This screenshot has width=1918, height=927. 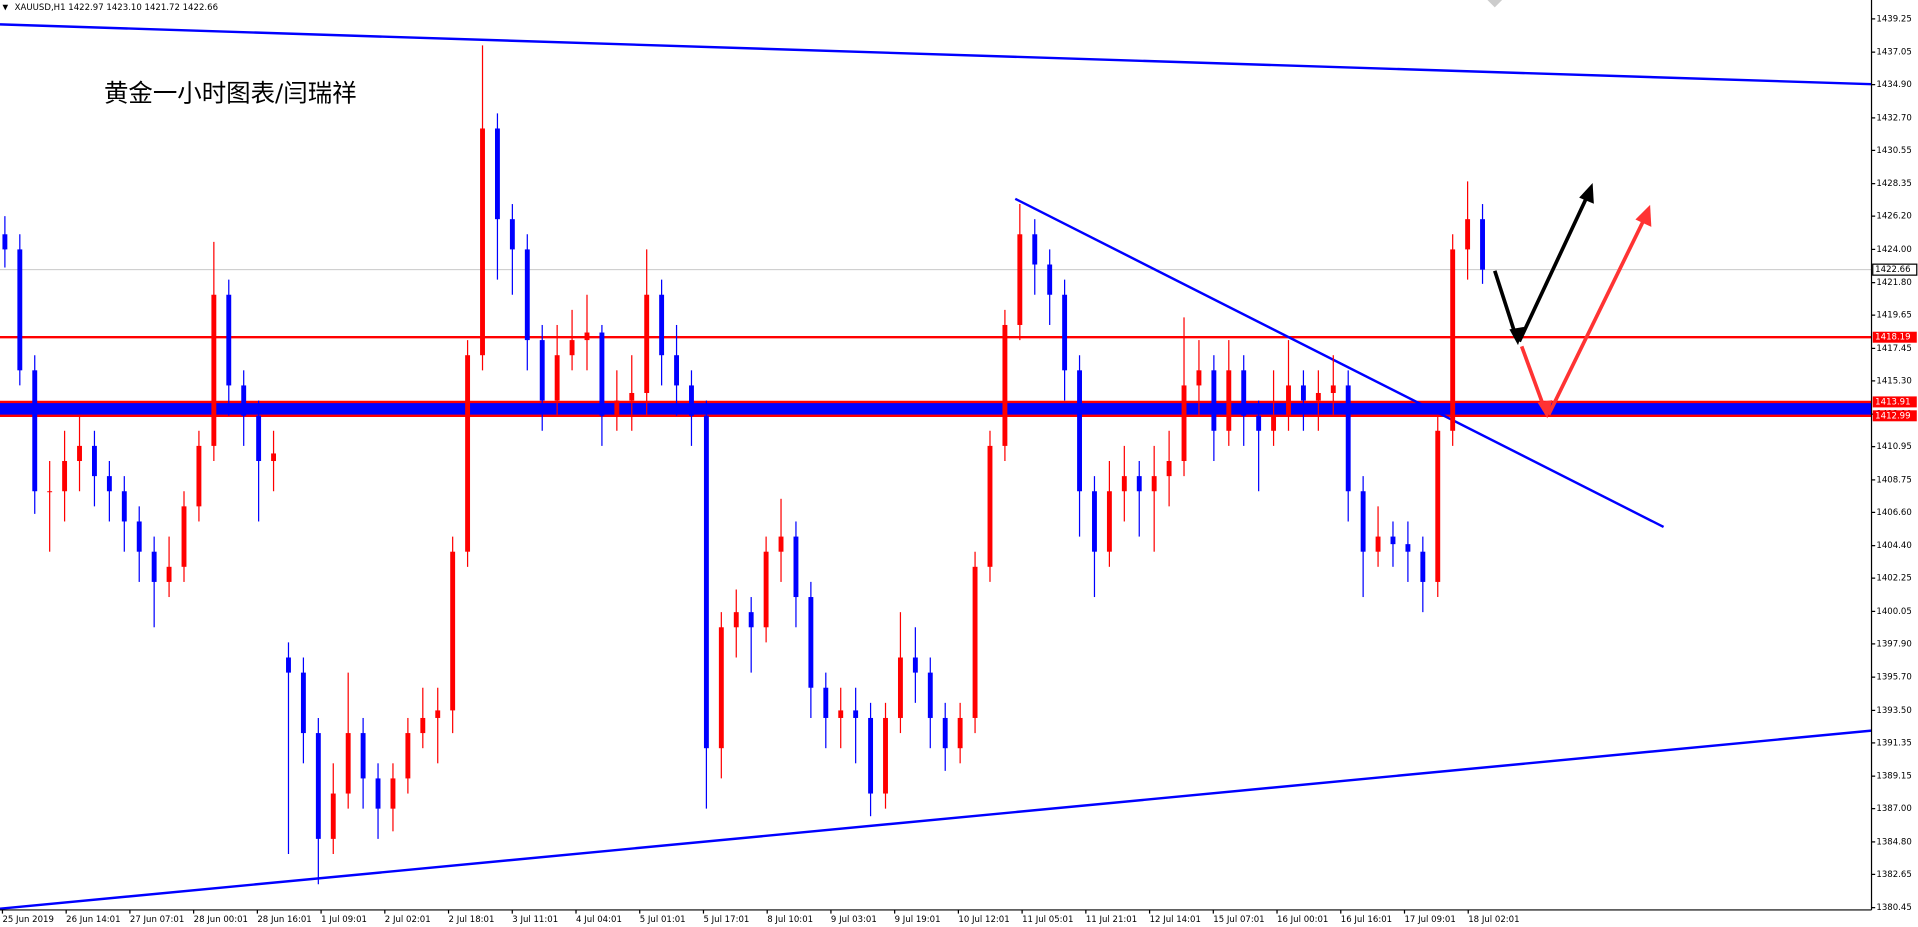 I want to click on x-tick-label: 1 Jul 09:01, so click(x=344, y=920).